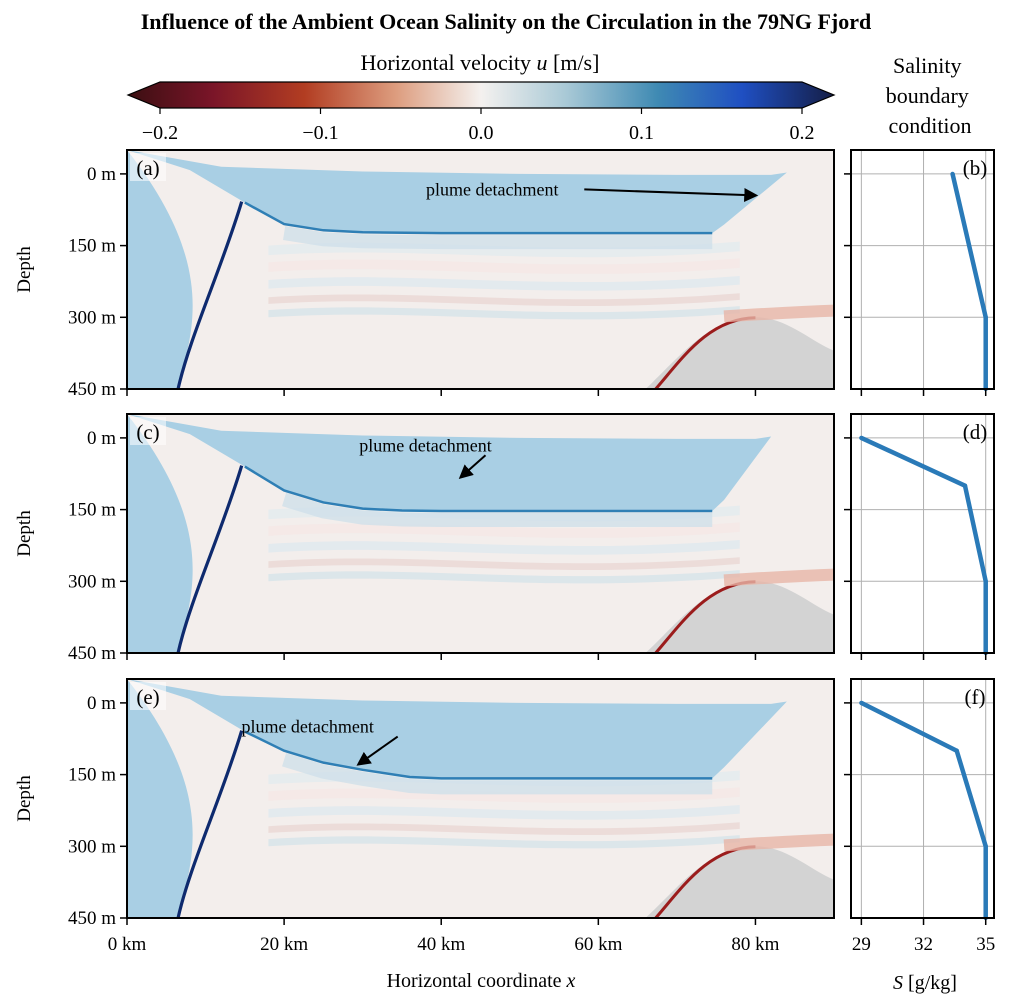 Image resolution: width=1012 pixels, height=996 pixels. I want to click on salinity-panel-f: (f) 29 32 35, so click(919, 816).